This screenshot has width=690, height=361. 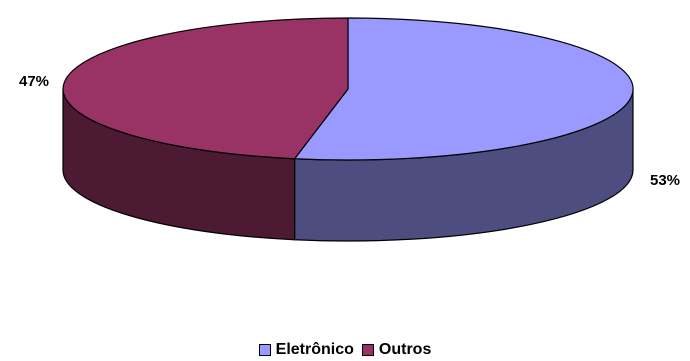 I want to click on chart-legend: Eletrônico Outros, so click(x=345, y=350).